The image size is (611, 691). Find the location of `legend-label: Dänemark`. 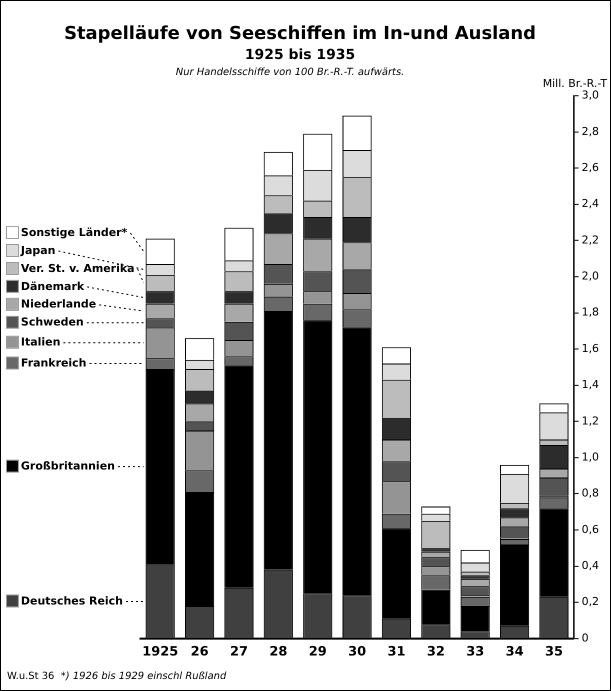

legend-label: Dänemark is located at coordinates (52, 286).